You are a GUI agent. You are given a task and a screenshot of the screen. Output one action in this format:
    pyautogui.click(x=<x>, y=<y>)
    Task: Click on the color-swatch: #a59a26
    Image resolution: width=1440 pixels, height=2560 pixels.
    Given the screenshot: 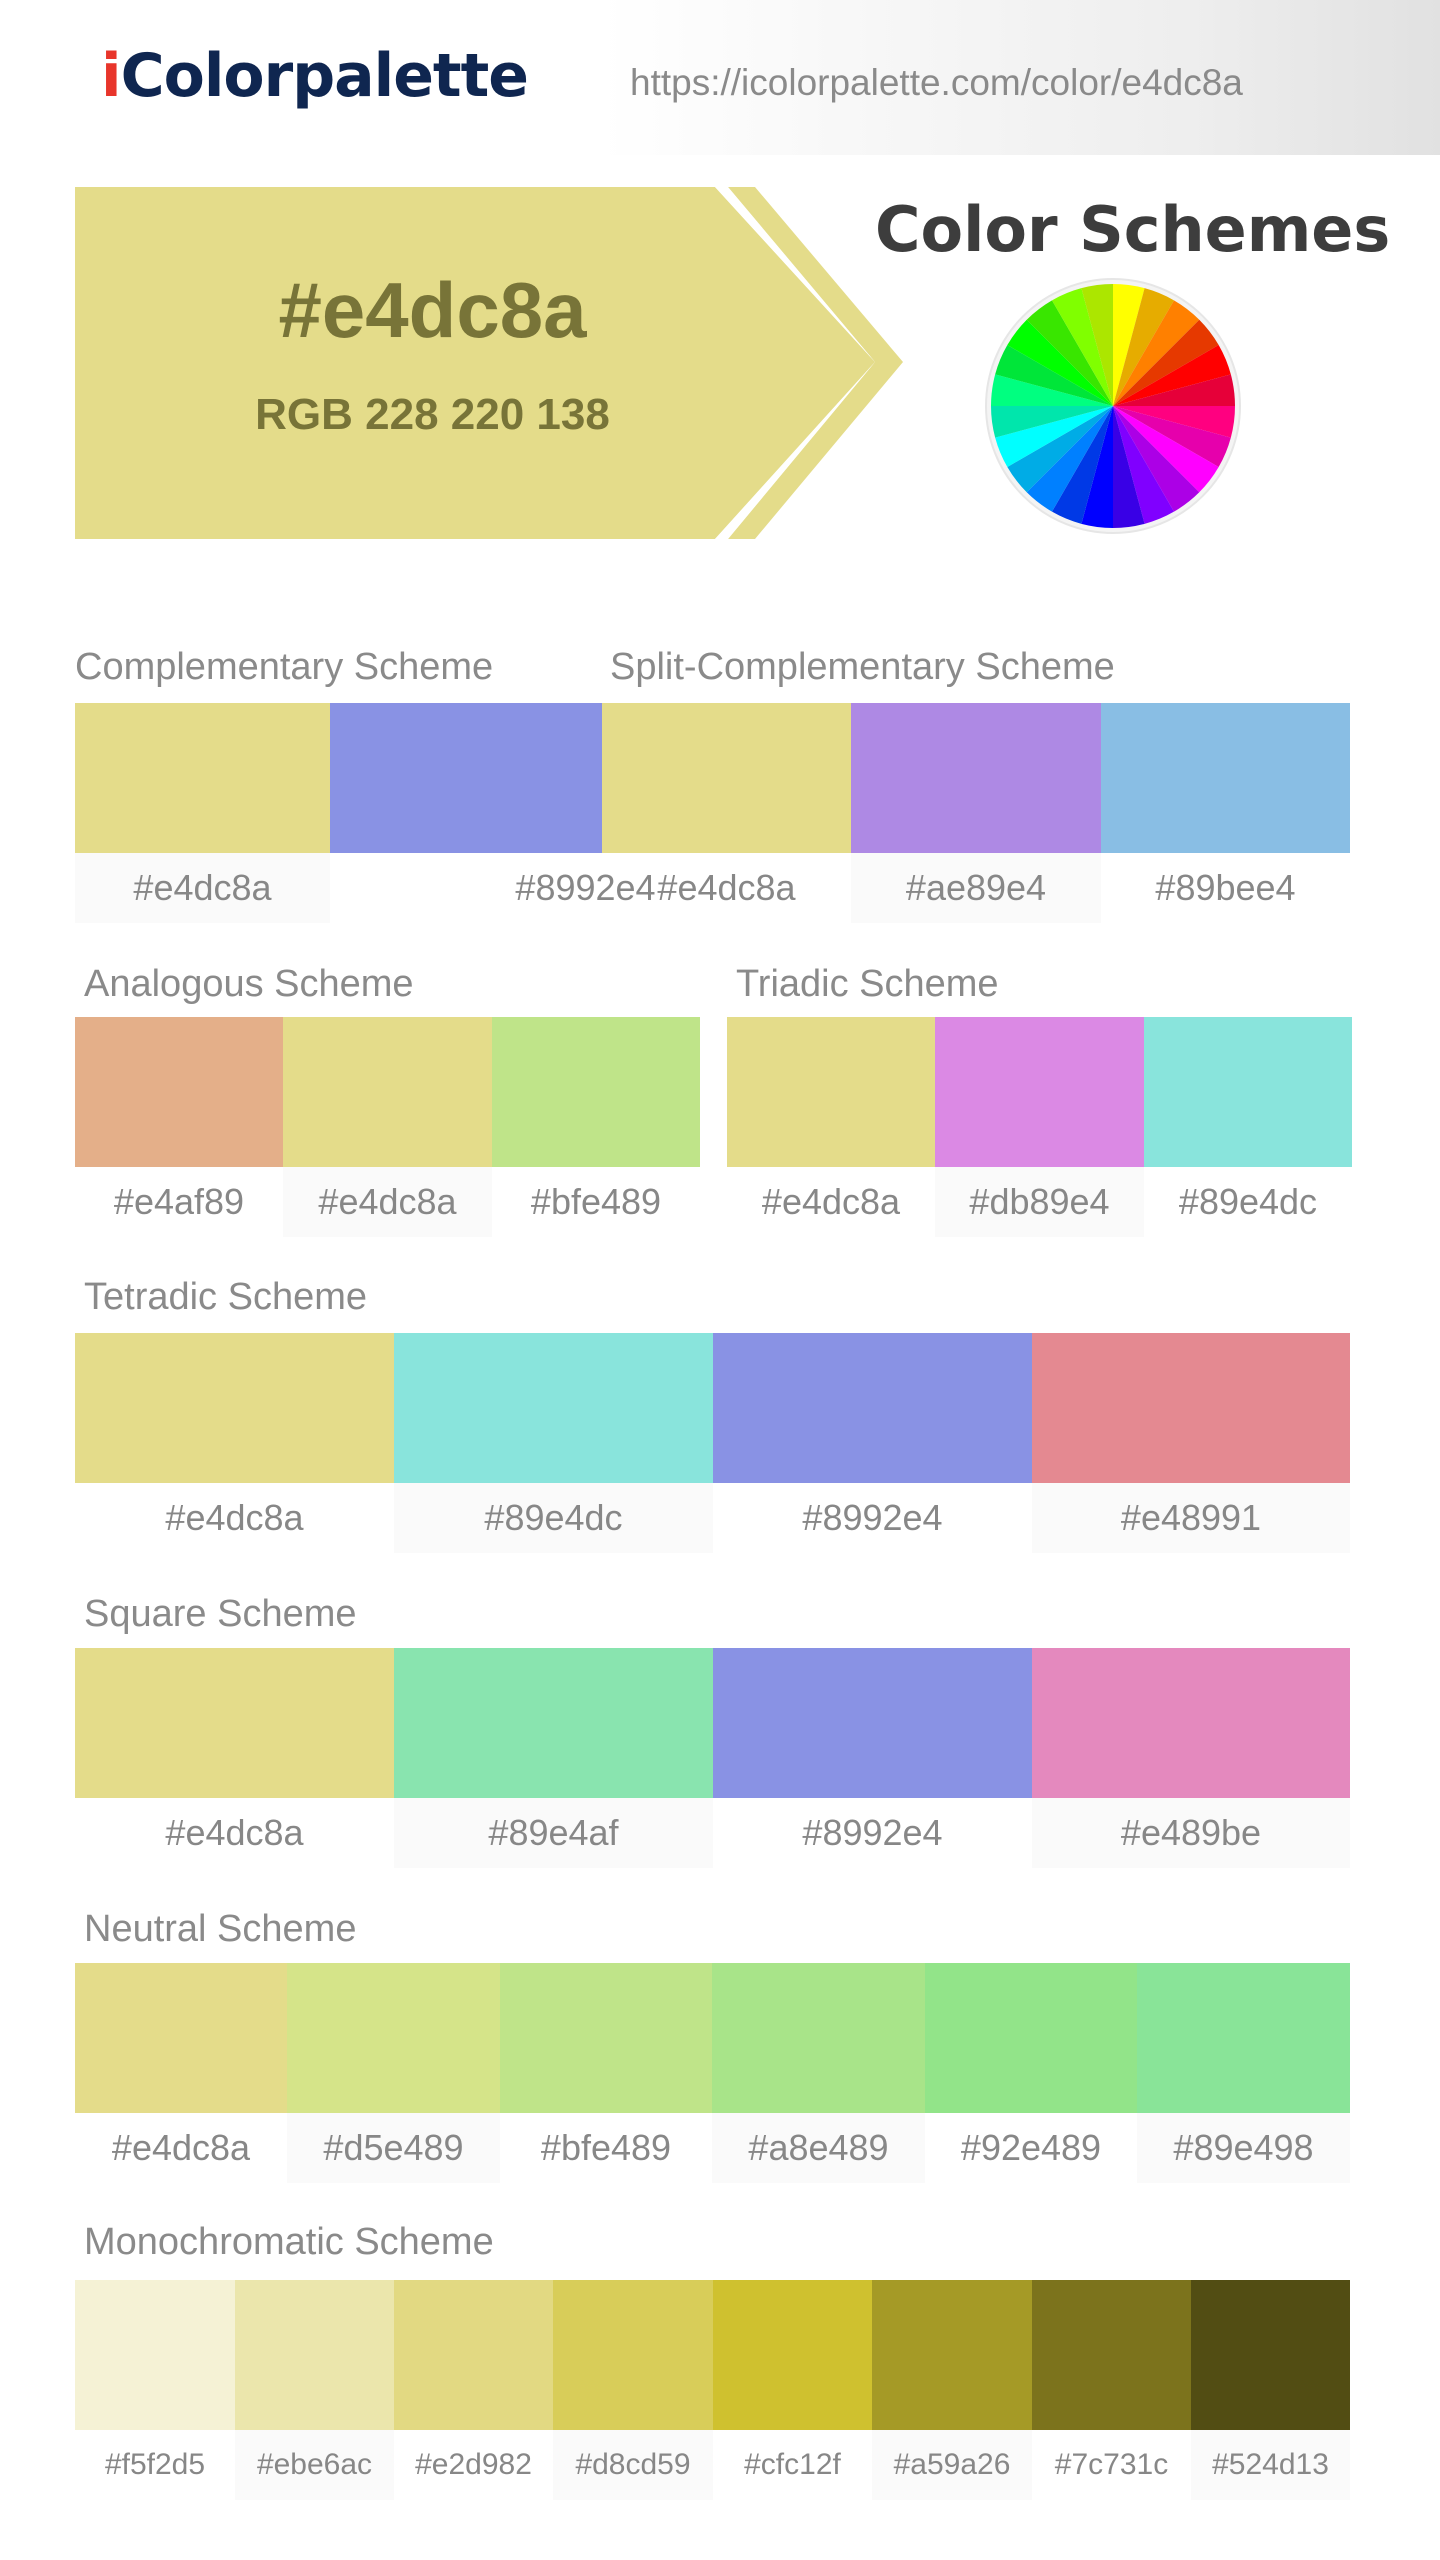 What is the action you would take?
    pyautogui.click(x=952, y=2390)
    